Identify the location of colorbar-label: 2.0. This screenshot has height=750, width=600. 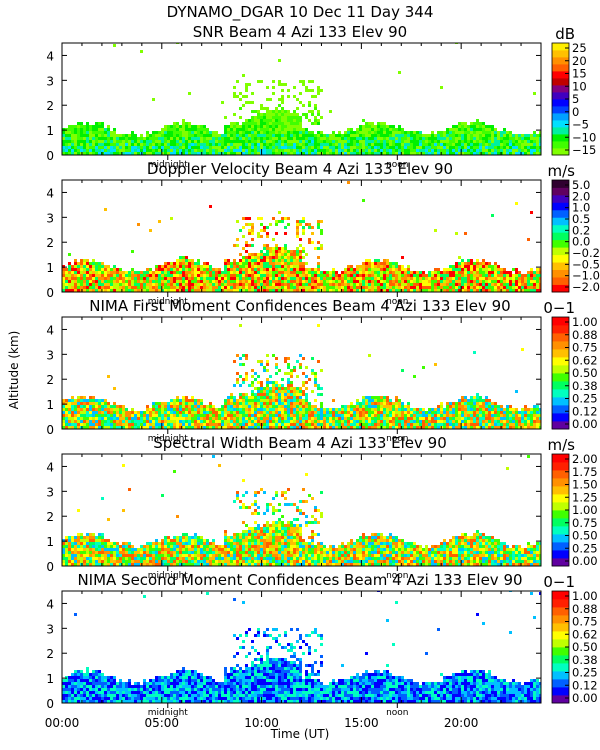
(581, 196).